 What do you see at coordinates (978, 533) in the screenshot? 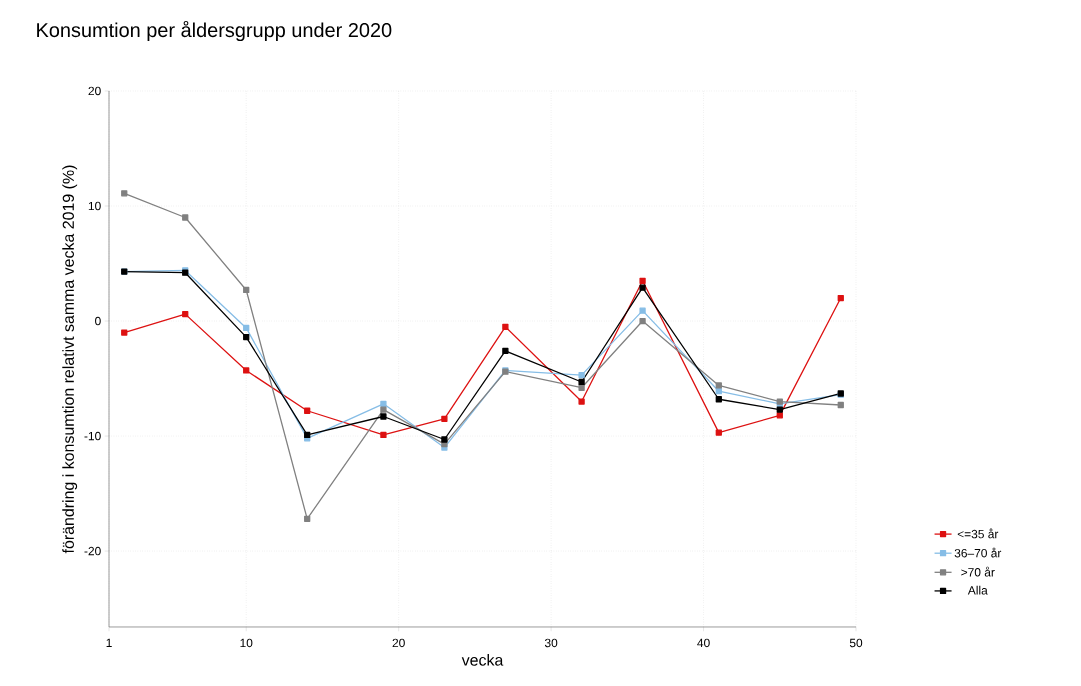
I see `legend-label: <=35 år` at bounding box center [978, 533].